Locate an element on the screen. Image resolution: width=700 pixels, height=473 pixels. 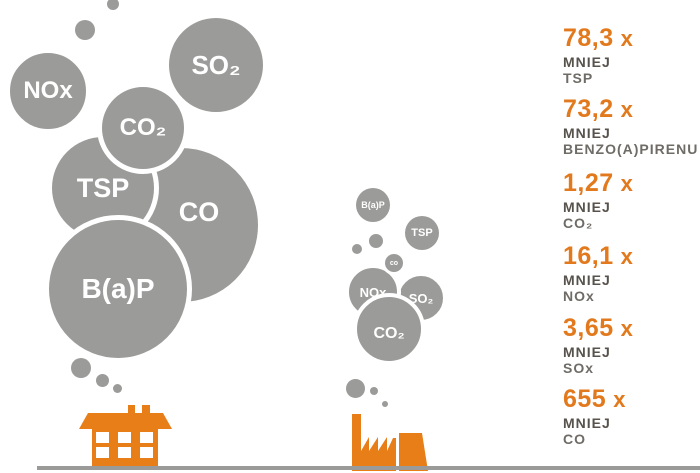
bap-bubble-large: B(a)P is located at coordinates (118, 289).